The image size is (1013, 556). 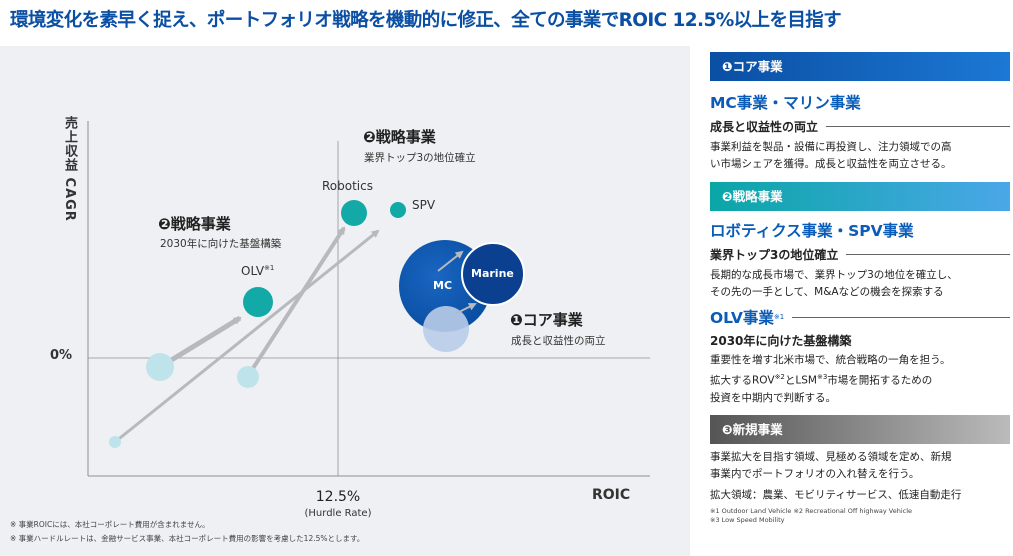 I want to click on arrow-robotics, so click(x=296, y=302).